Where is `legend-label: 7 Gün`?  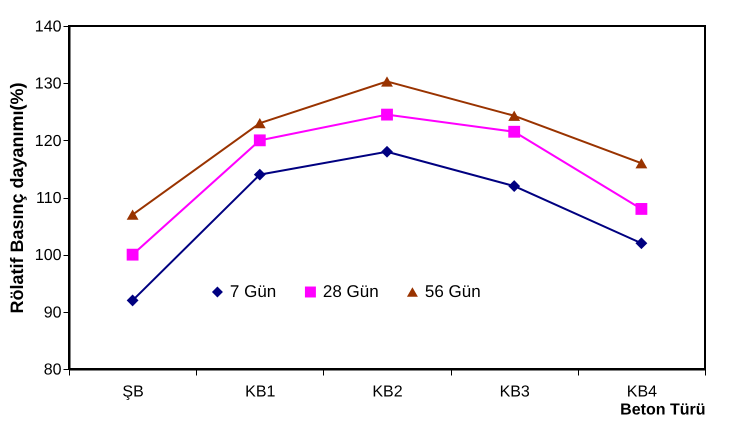 legend-label: 7 Gün is located at coordinates (253, 291).